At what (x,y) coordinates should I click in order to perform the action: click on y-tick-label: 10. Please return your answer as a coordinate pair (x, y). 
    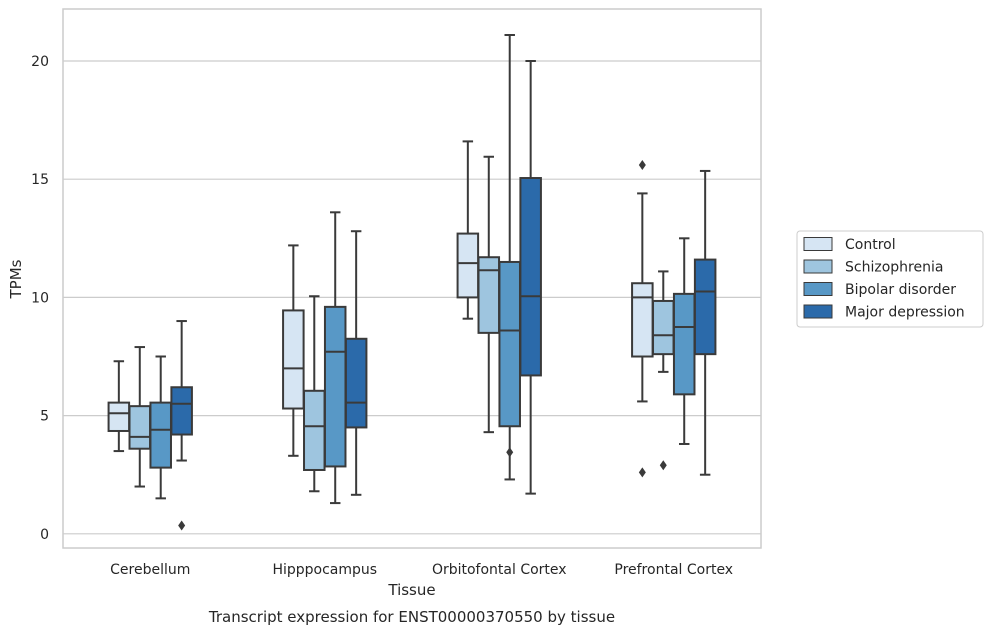
    Looking at the image, I should click on (40, 298).